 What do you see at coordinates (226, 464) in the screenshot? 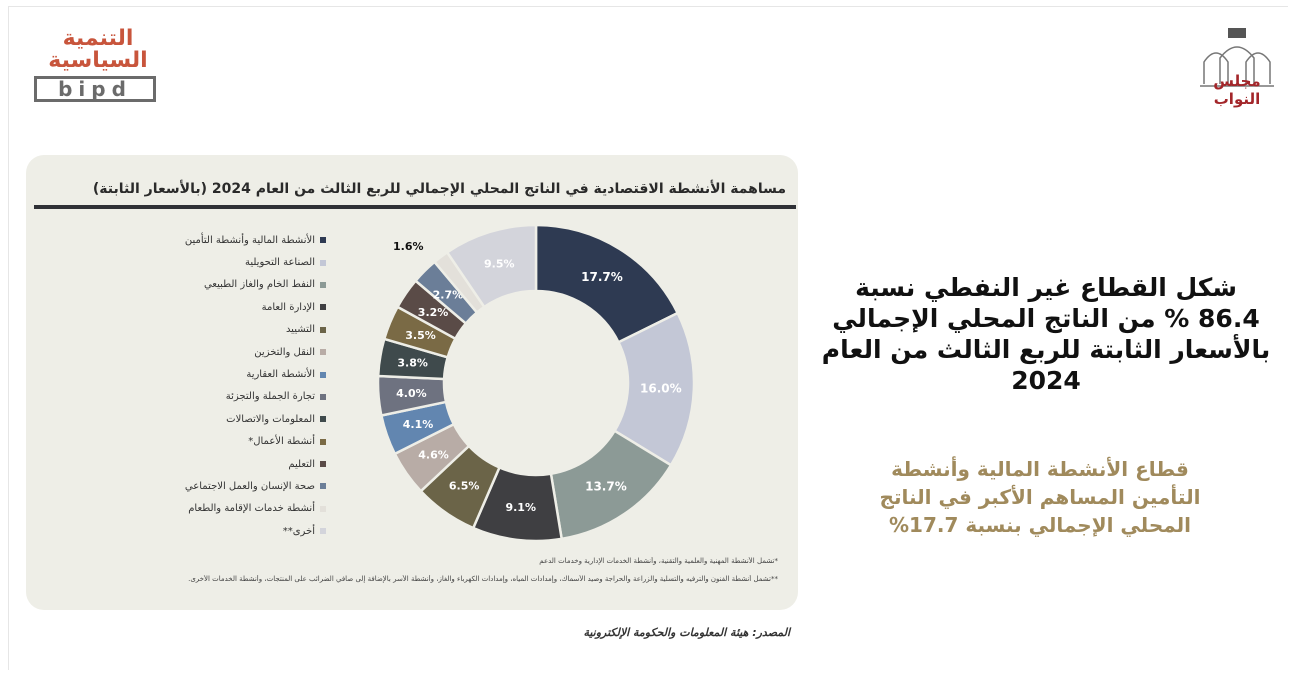
I see `legend-item: التعليم` at bounding box center [226, 464].